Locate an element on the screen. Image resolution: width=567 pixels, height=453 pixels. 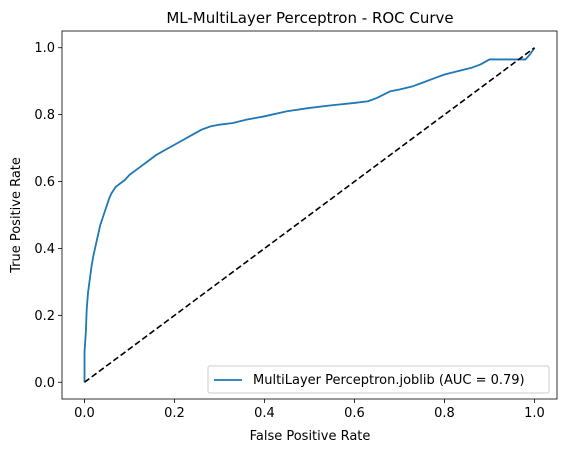
y-tick-label: 0.2 is located at coordinates (44, 316).